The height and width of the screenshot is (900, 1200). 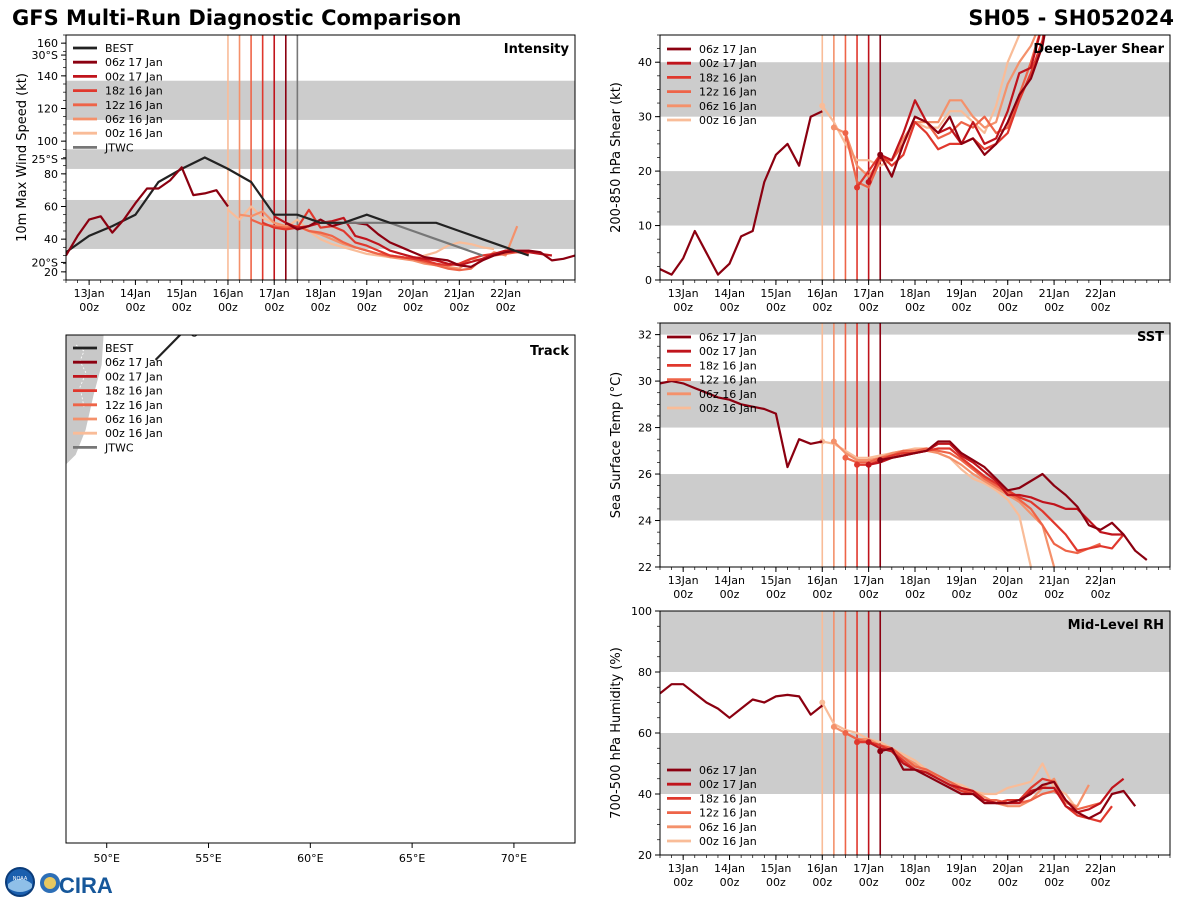 I want to click on rh-ylabel: 700-500 hPa Humidity (%), so click(x=616, y=733).